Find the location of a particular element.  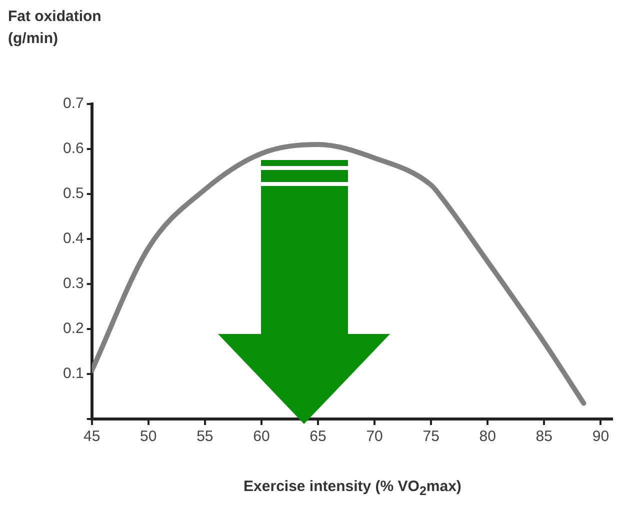

y-axis-title: Fat oxidation (g/min) is located at coordinates (55, 28).